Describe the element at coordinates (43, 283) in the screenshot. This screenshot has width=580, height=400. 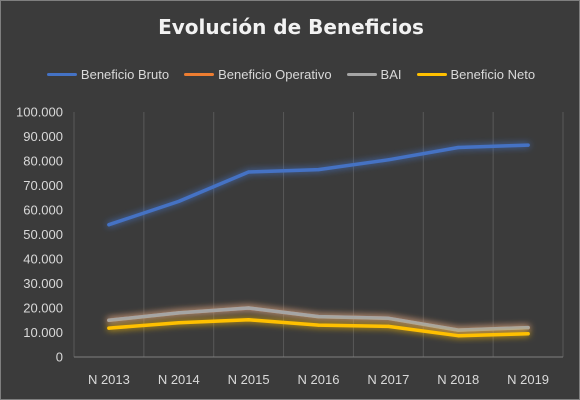
I see `y-tick-label: 30.000` at that location.